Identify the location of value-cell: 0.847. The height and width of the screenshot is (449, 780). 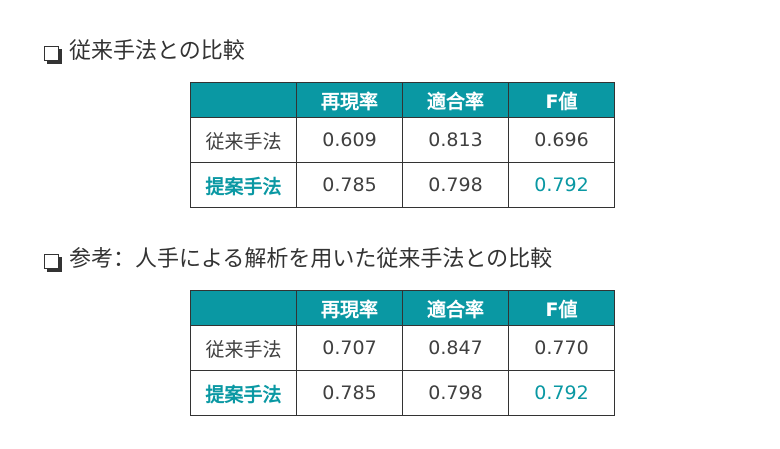
(455, 348).